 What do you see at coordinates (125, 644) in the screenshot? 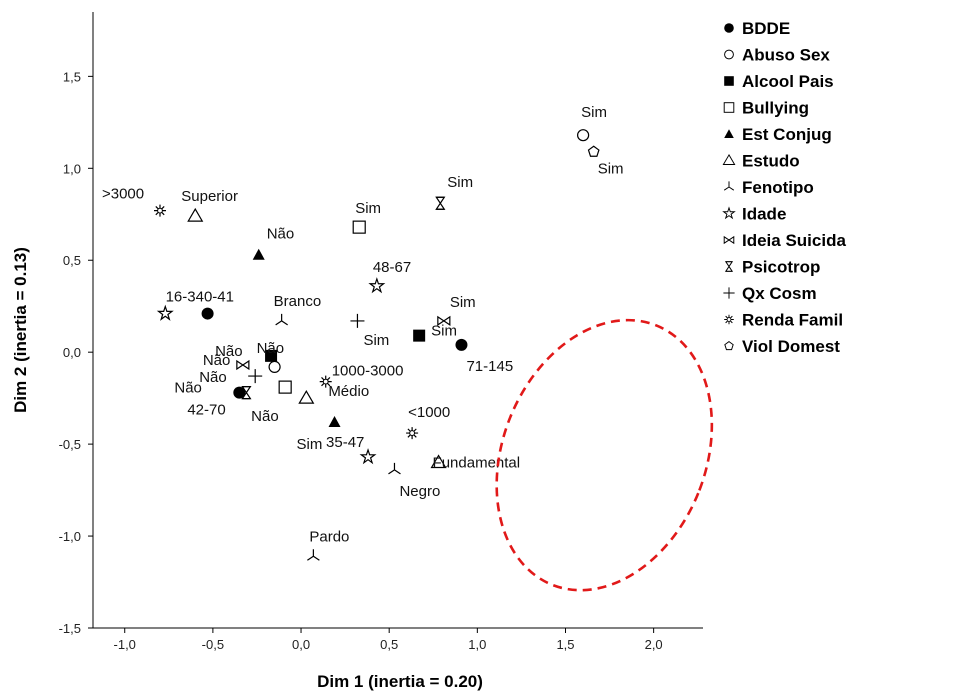
I see `x-tick-label: -1,0` at bounding box center [125, 644].